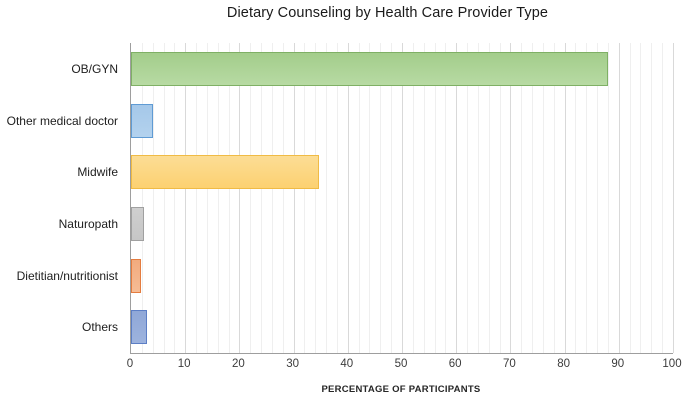  Describe the element at coordinates (88, 223) in the screenshot. I see `category-label: Naturopath` at that location.